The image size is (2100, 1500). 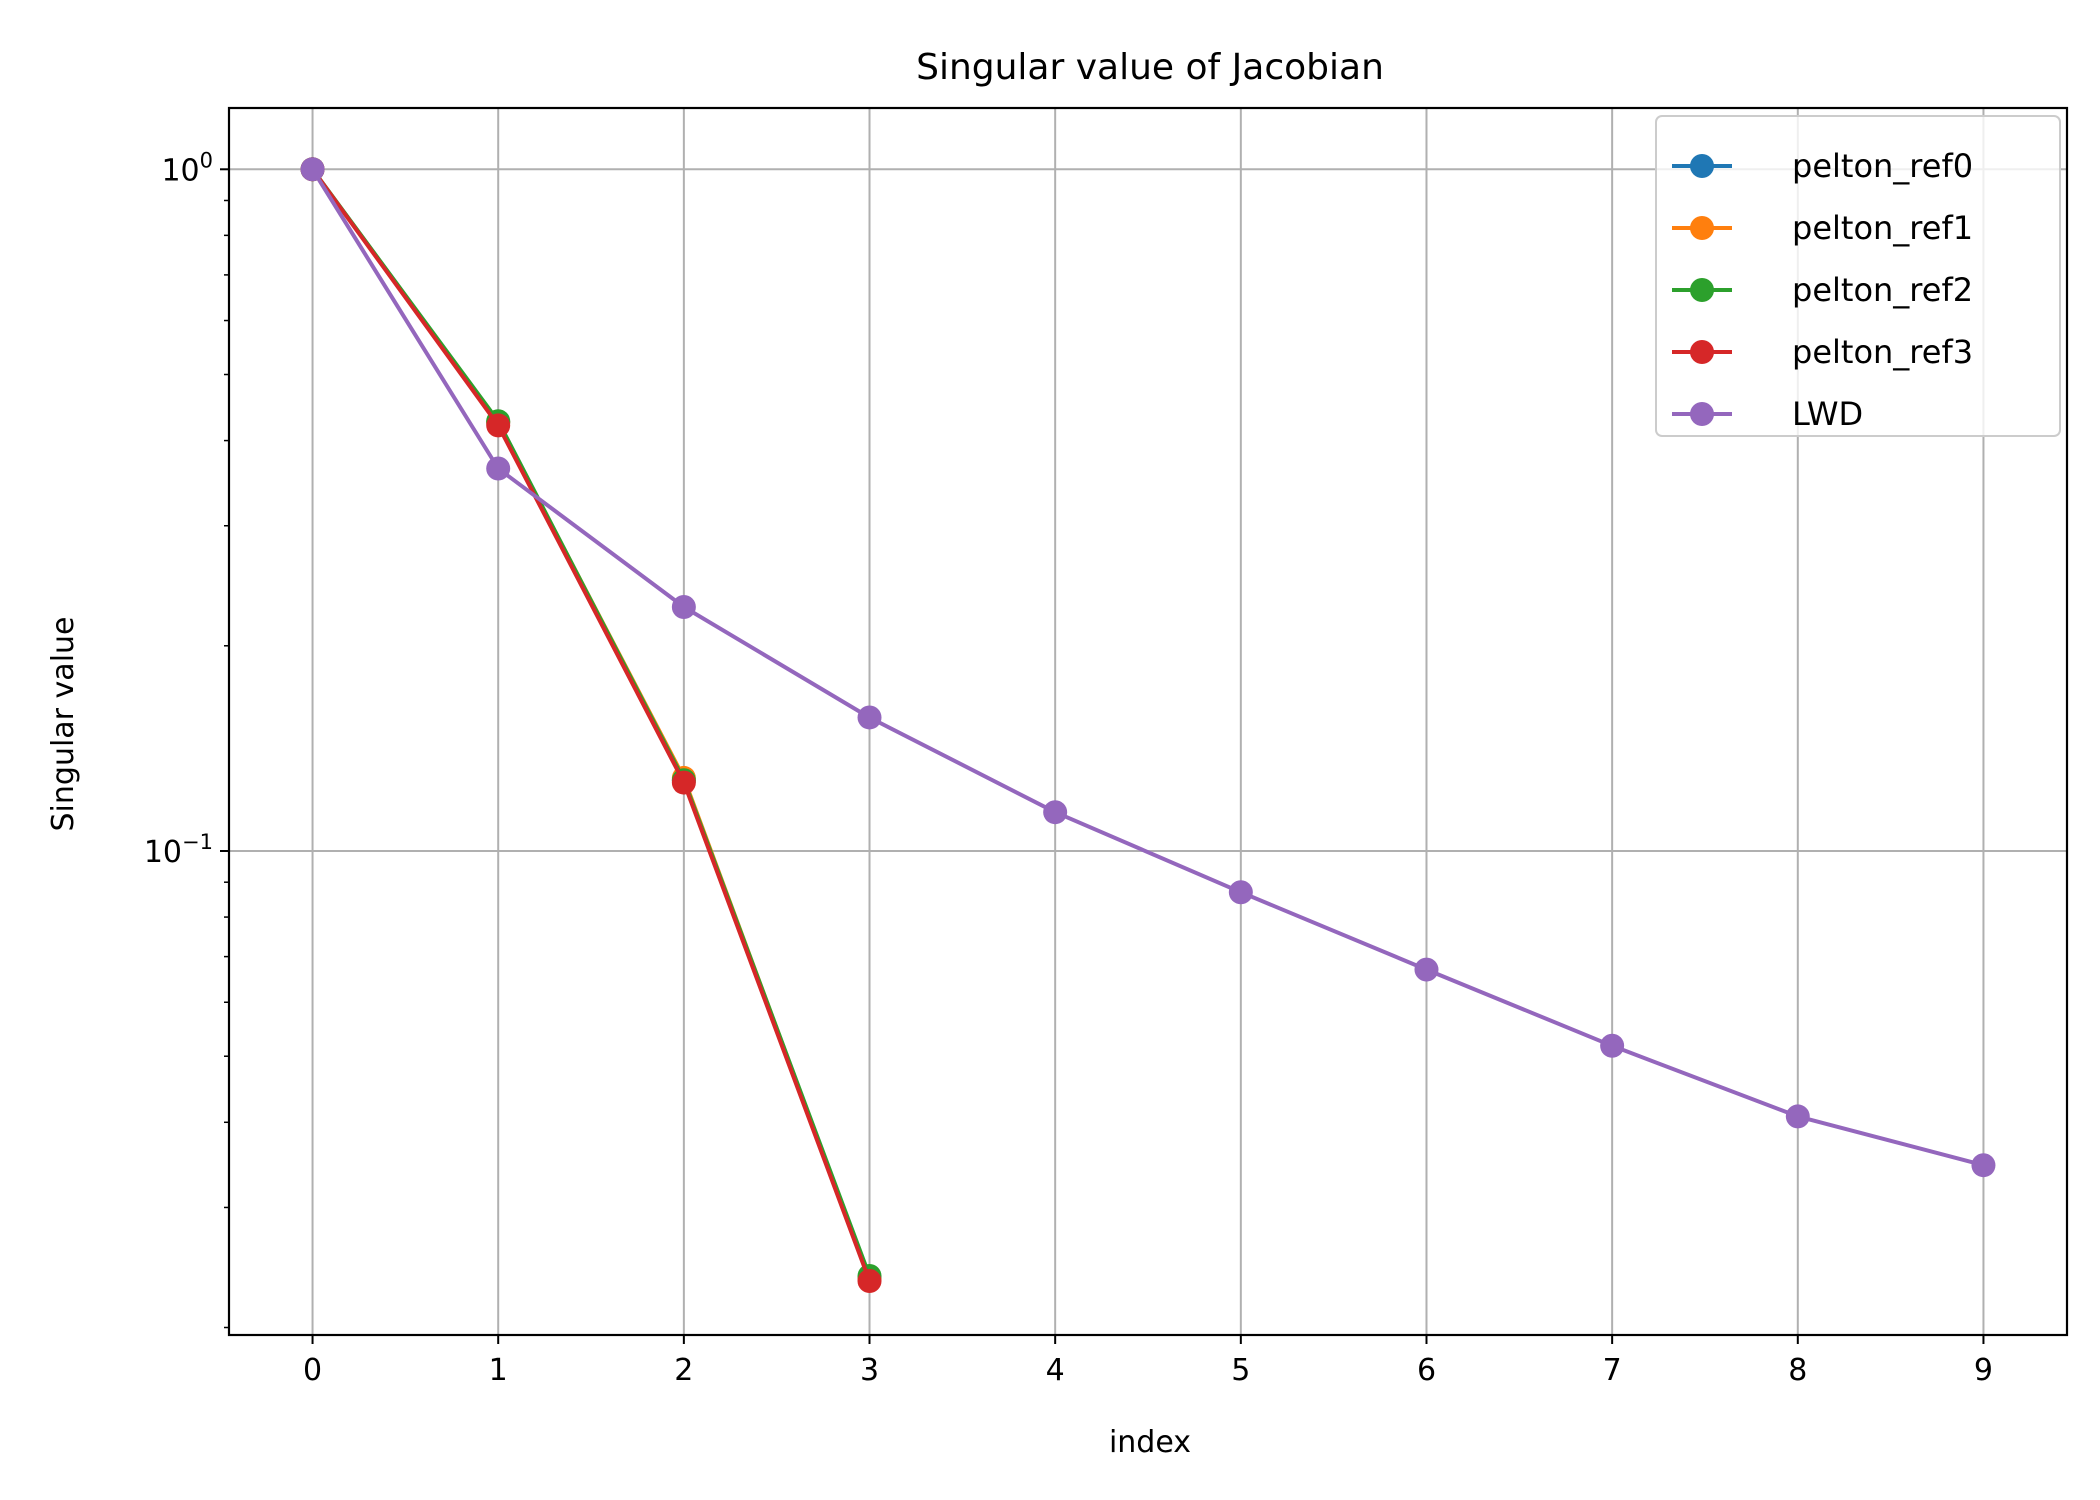 I want to click on x-tick-label: 5, so click(x=1240, y=1370).